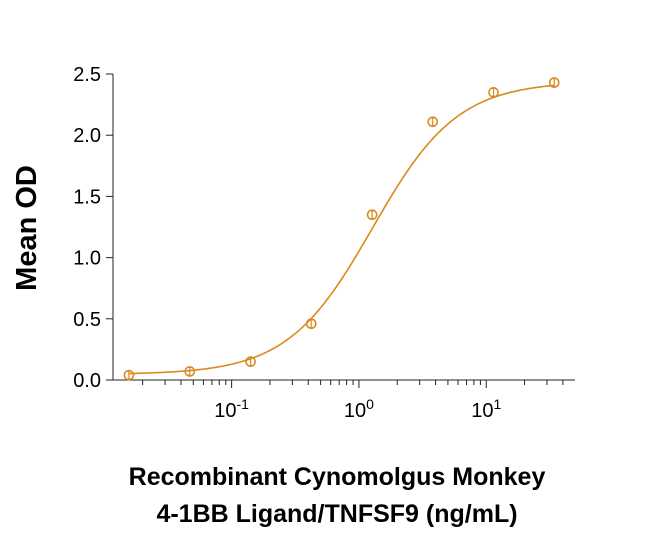 This screenshot has width=650, height=538. What do you see at coordinates (87, 136) in the screenshot?
I see `y-tick-label: 2.0` at bounding box center [87, 136].